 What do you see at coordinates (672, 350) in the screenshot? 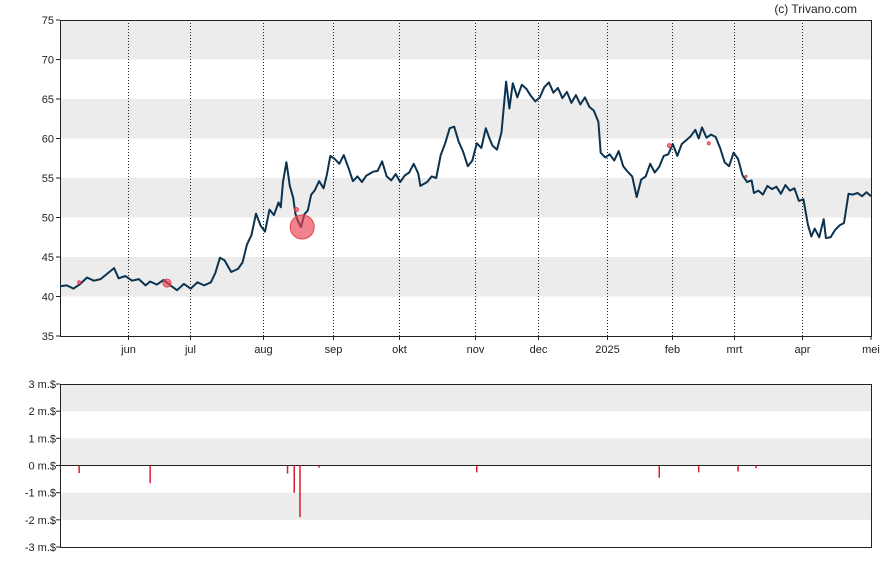
I see `price-x-tick-label: feb` at bounding box center [672, 350].